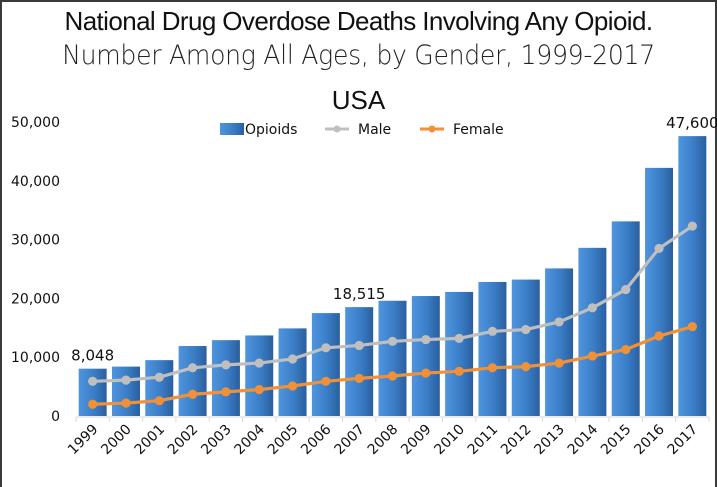 This screenshot has height=487, width=717. I want to click on y-tick-label: 50,000, so click(35, 123).